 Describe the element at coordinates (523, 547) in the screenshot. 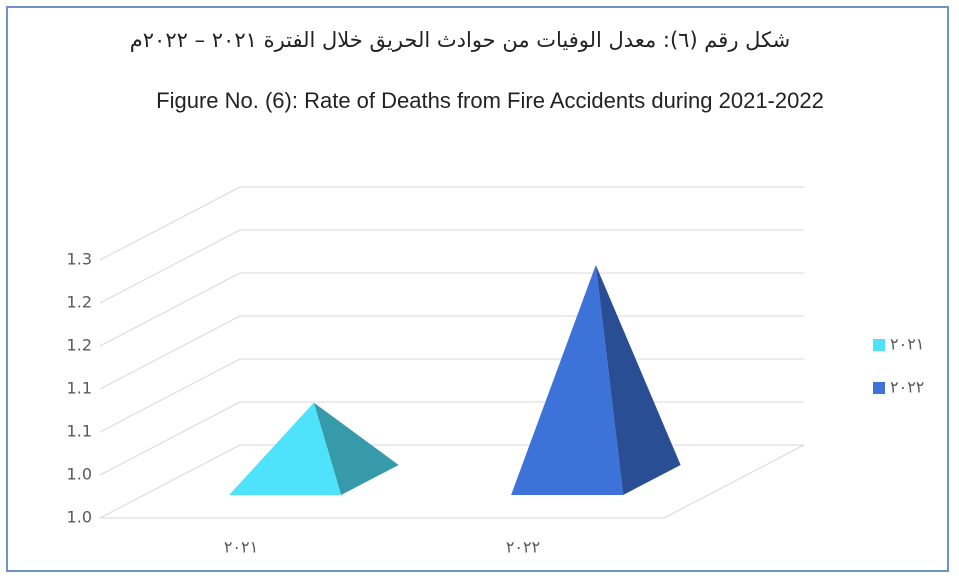

I see `x-tick-label: ٢٠٢٢` at that location.